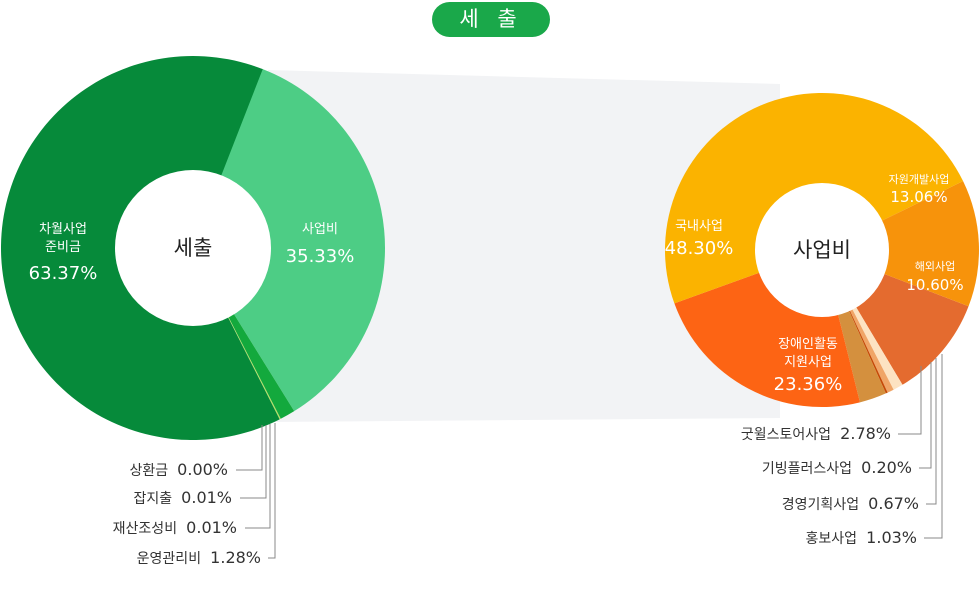 This screenshot has height=600, width=980. I want to click on pie1-center-label: 세출, so click(193, 248).